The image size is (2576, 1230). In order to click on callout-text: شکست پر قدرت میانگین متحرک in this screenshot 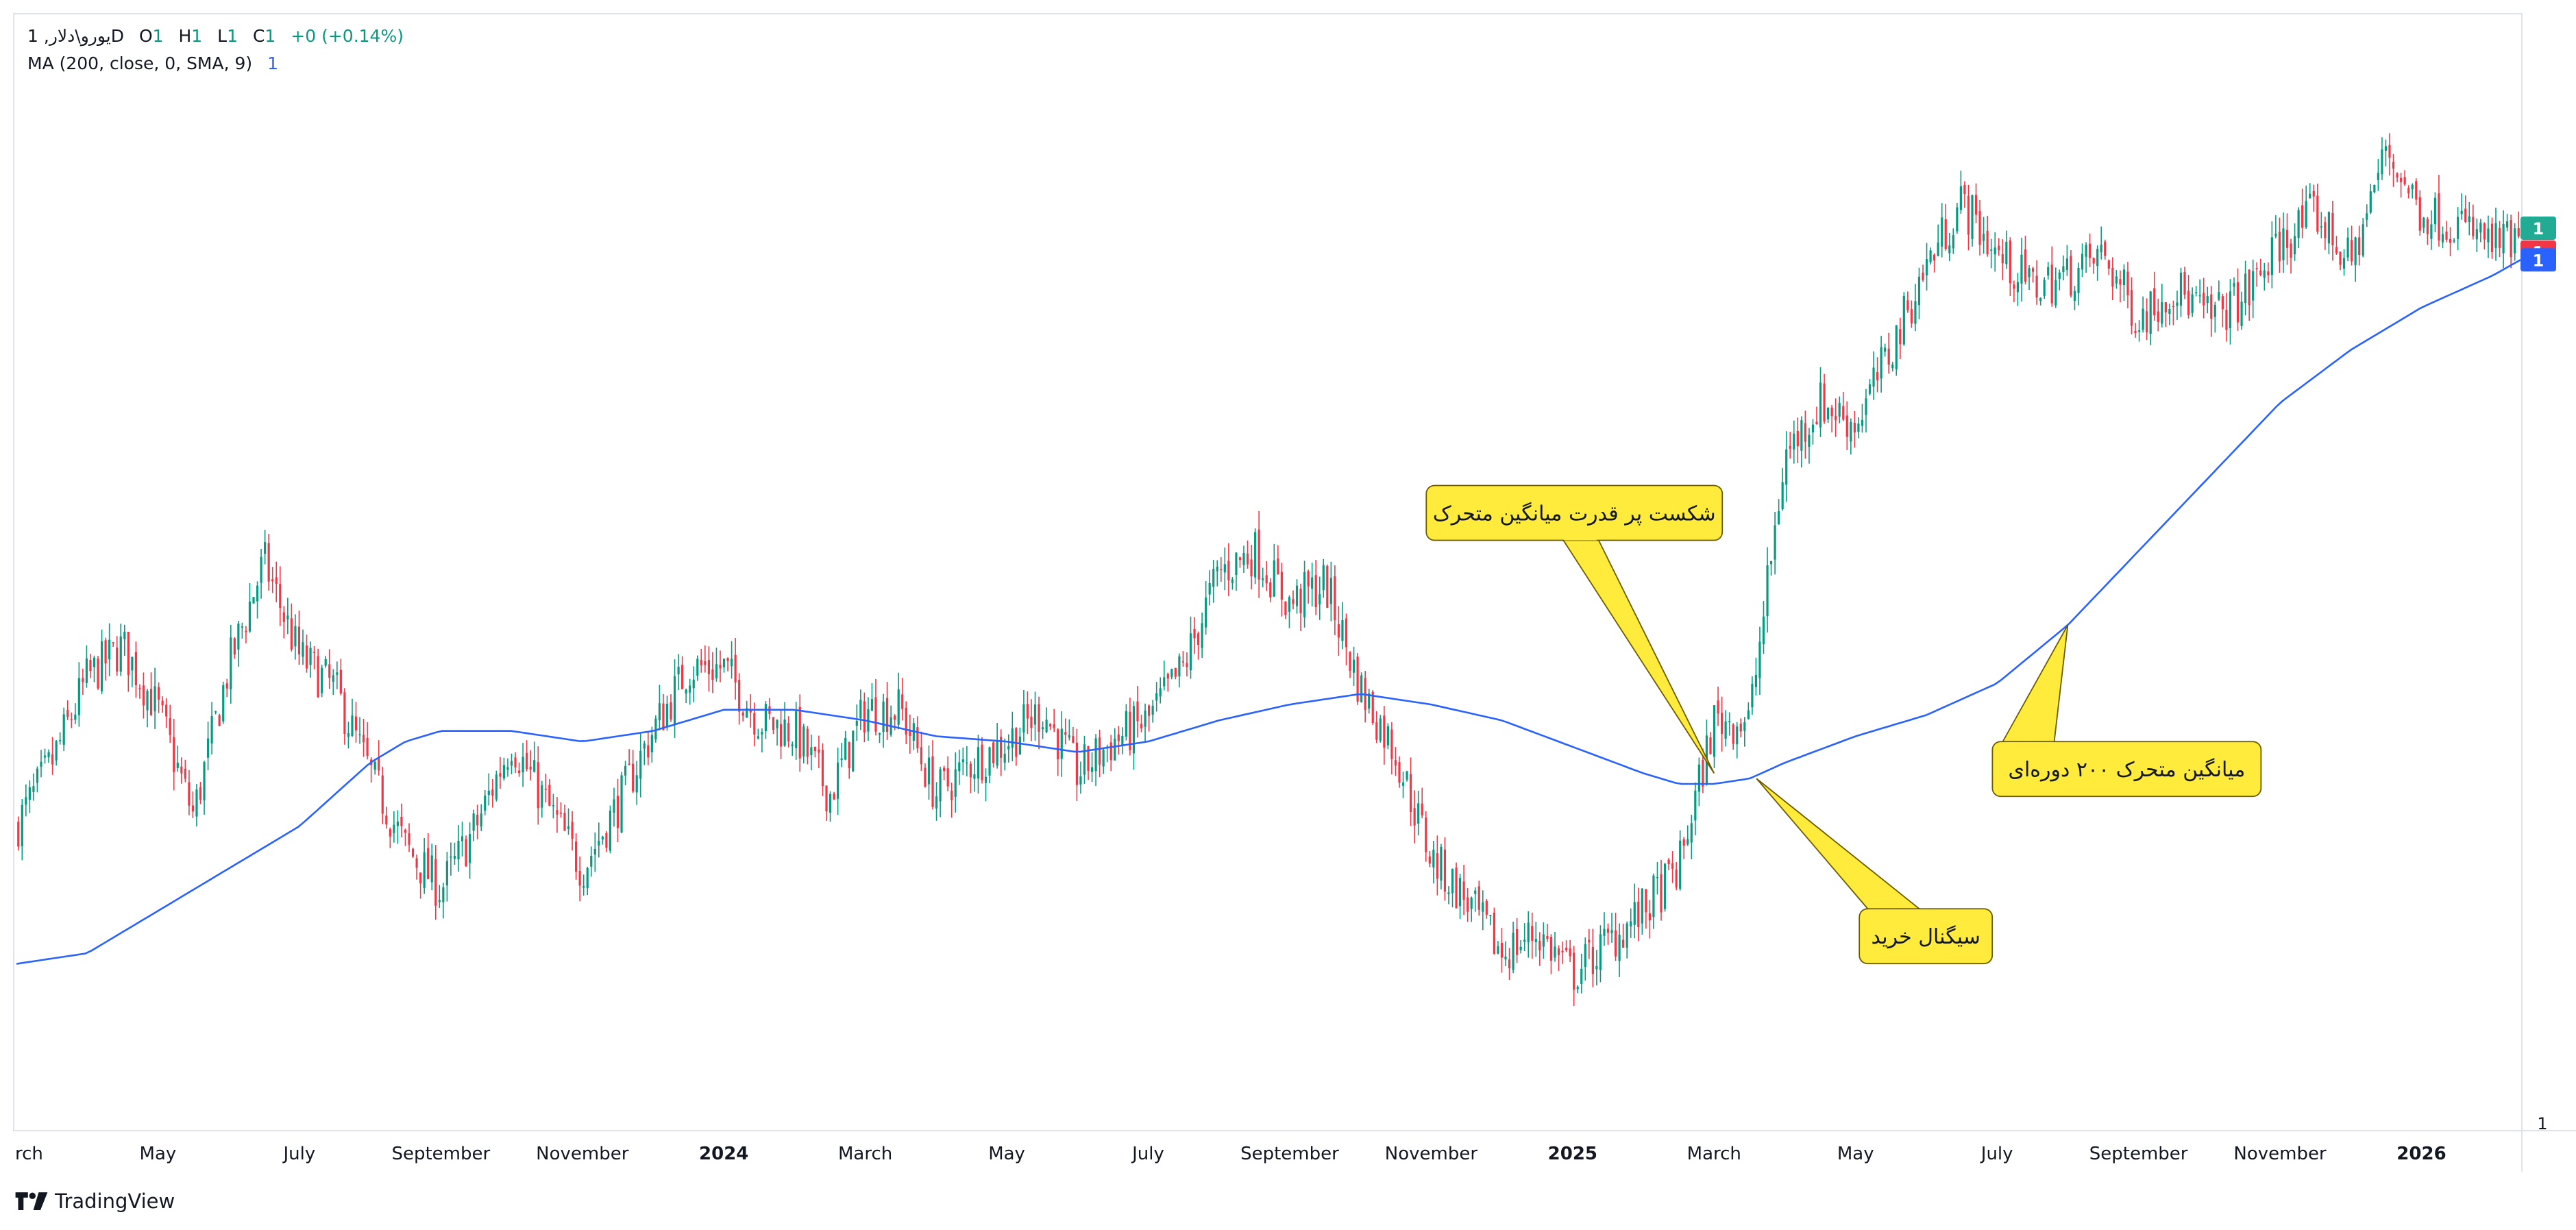, I will do `click(1575, 514)`.